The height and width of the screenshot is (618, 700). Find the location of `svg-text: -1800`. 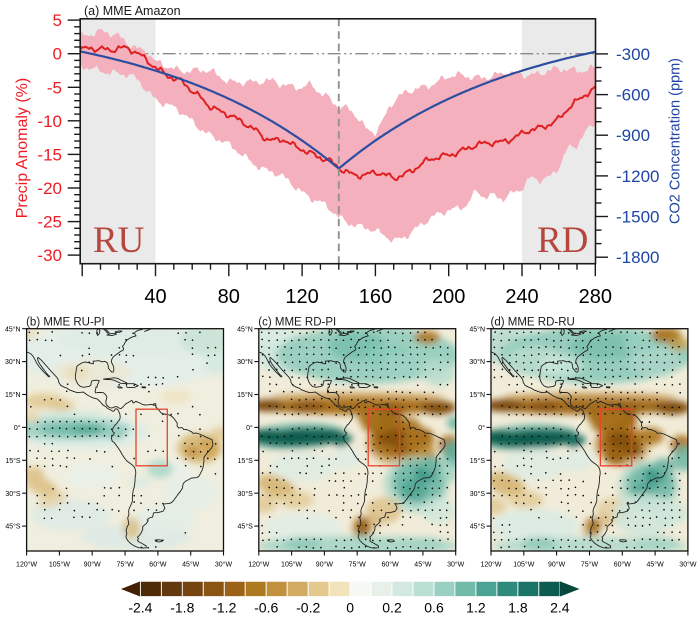

svg-text: -1800 is located at coordinates (637, 257).